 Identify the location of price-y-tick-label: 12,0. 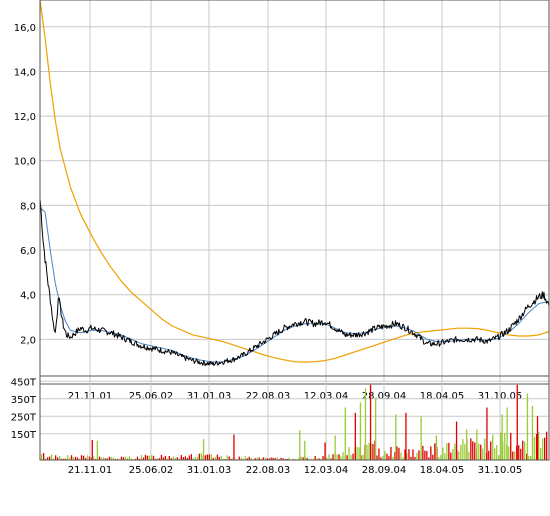
(25, 117).